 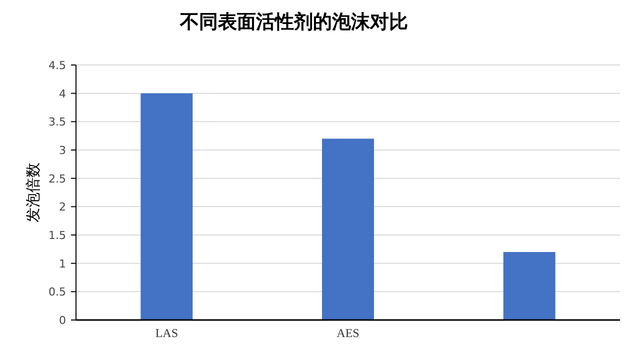 I want to click on y-tick-label: 4, so click(x=62, y=93).